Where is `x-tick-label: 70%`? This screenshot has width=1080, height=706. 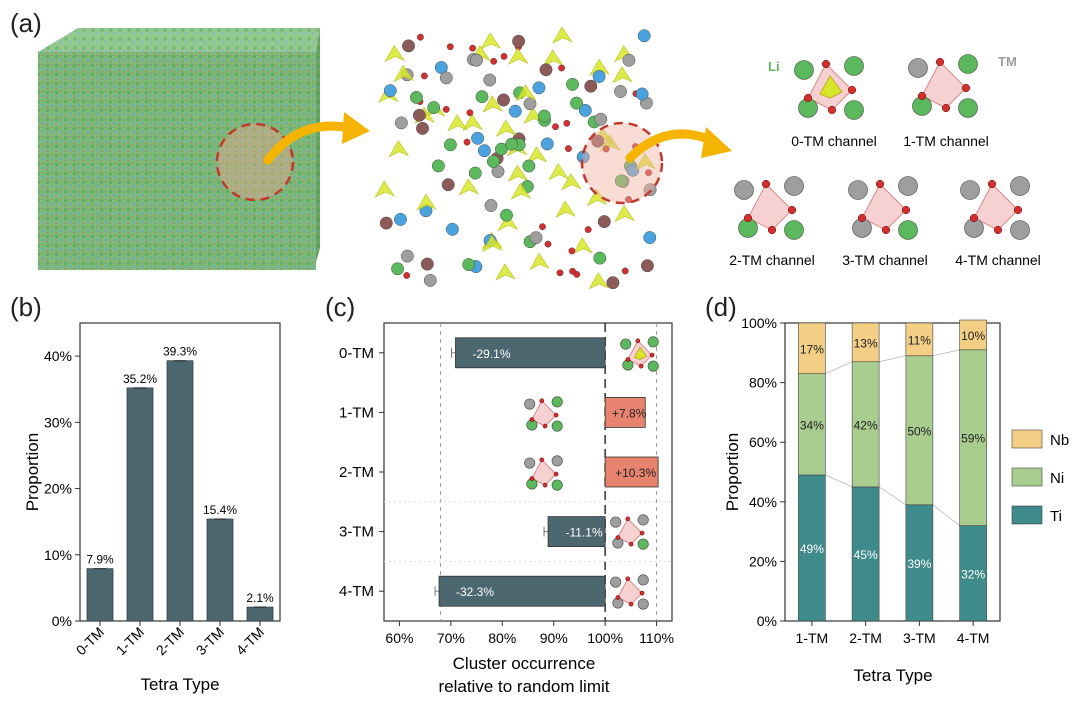 x-tick-label: 70% is located at coordinates (451, 638).